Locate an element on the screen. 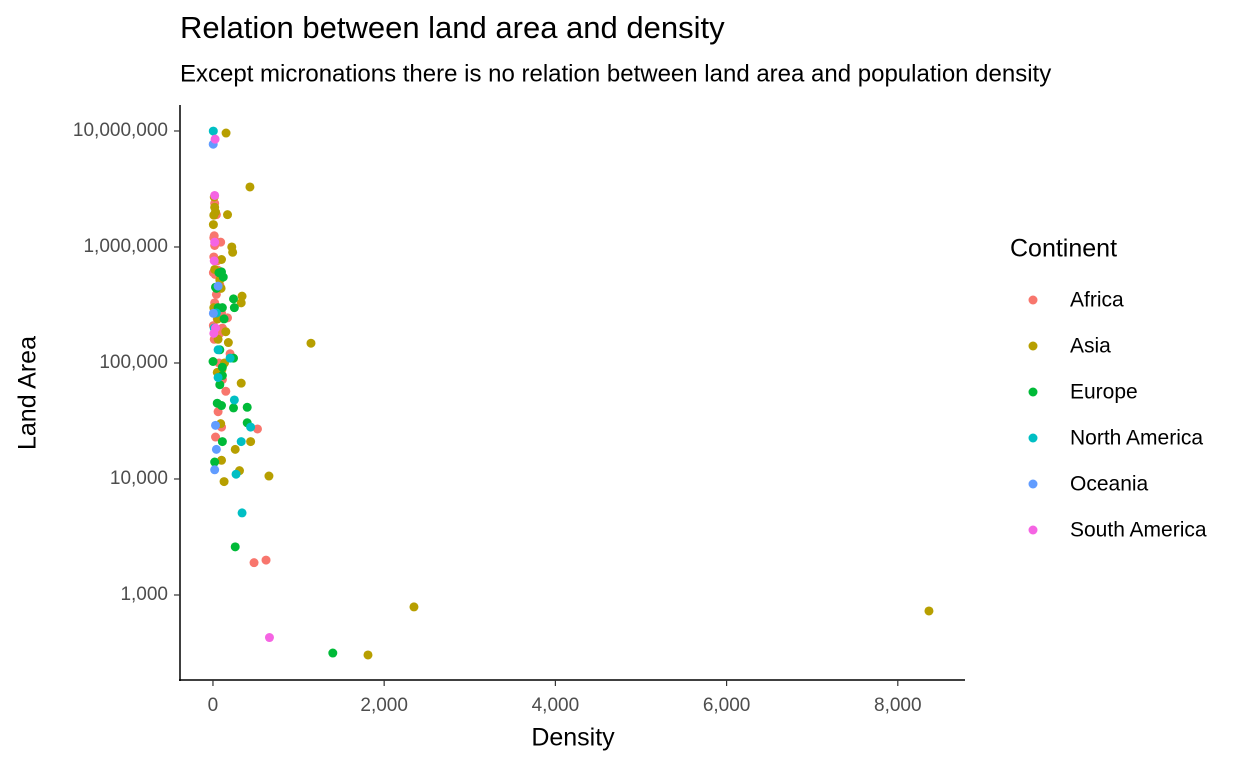 The height and width of the screenshot is (773, 1248). legend-label: South America is located at coordinates (1138, 530).